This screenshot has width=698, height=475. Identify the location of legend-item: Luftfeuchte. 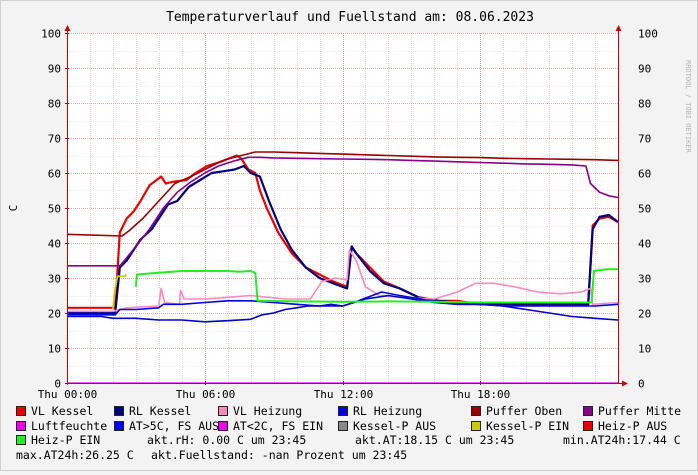
(61, 426).